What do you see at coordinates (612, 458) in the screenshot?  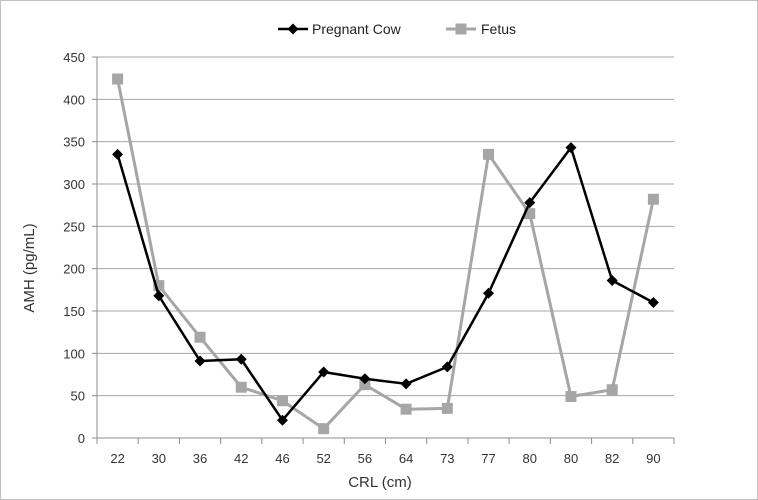 I see `x-tick-label: 82` at bounding box center [612, 458].